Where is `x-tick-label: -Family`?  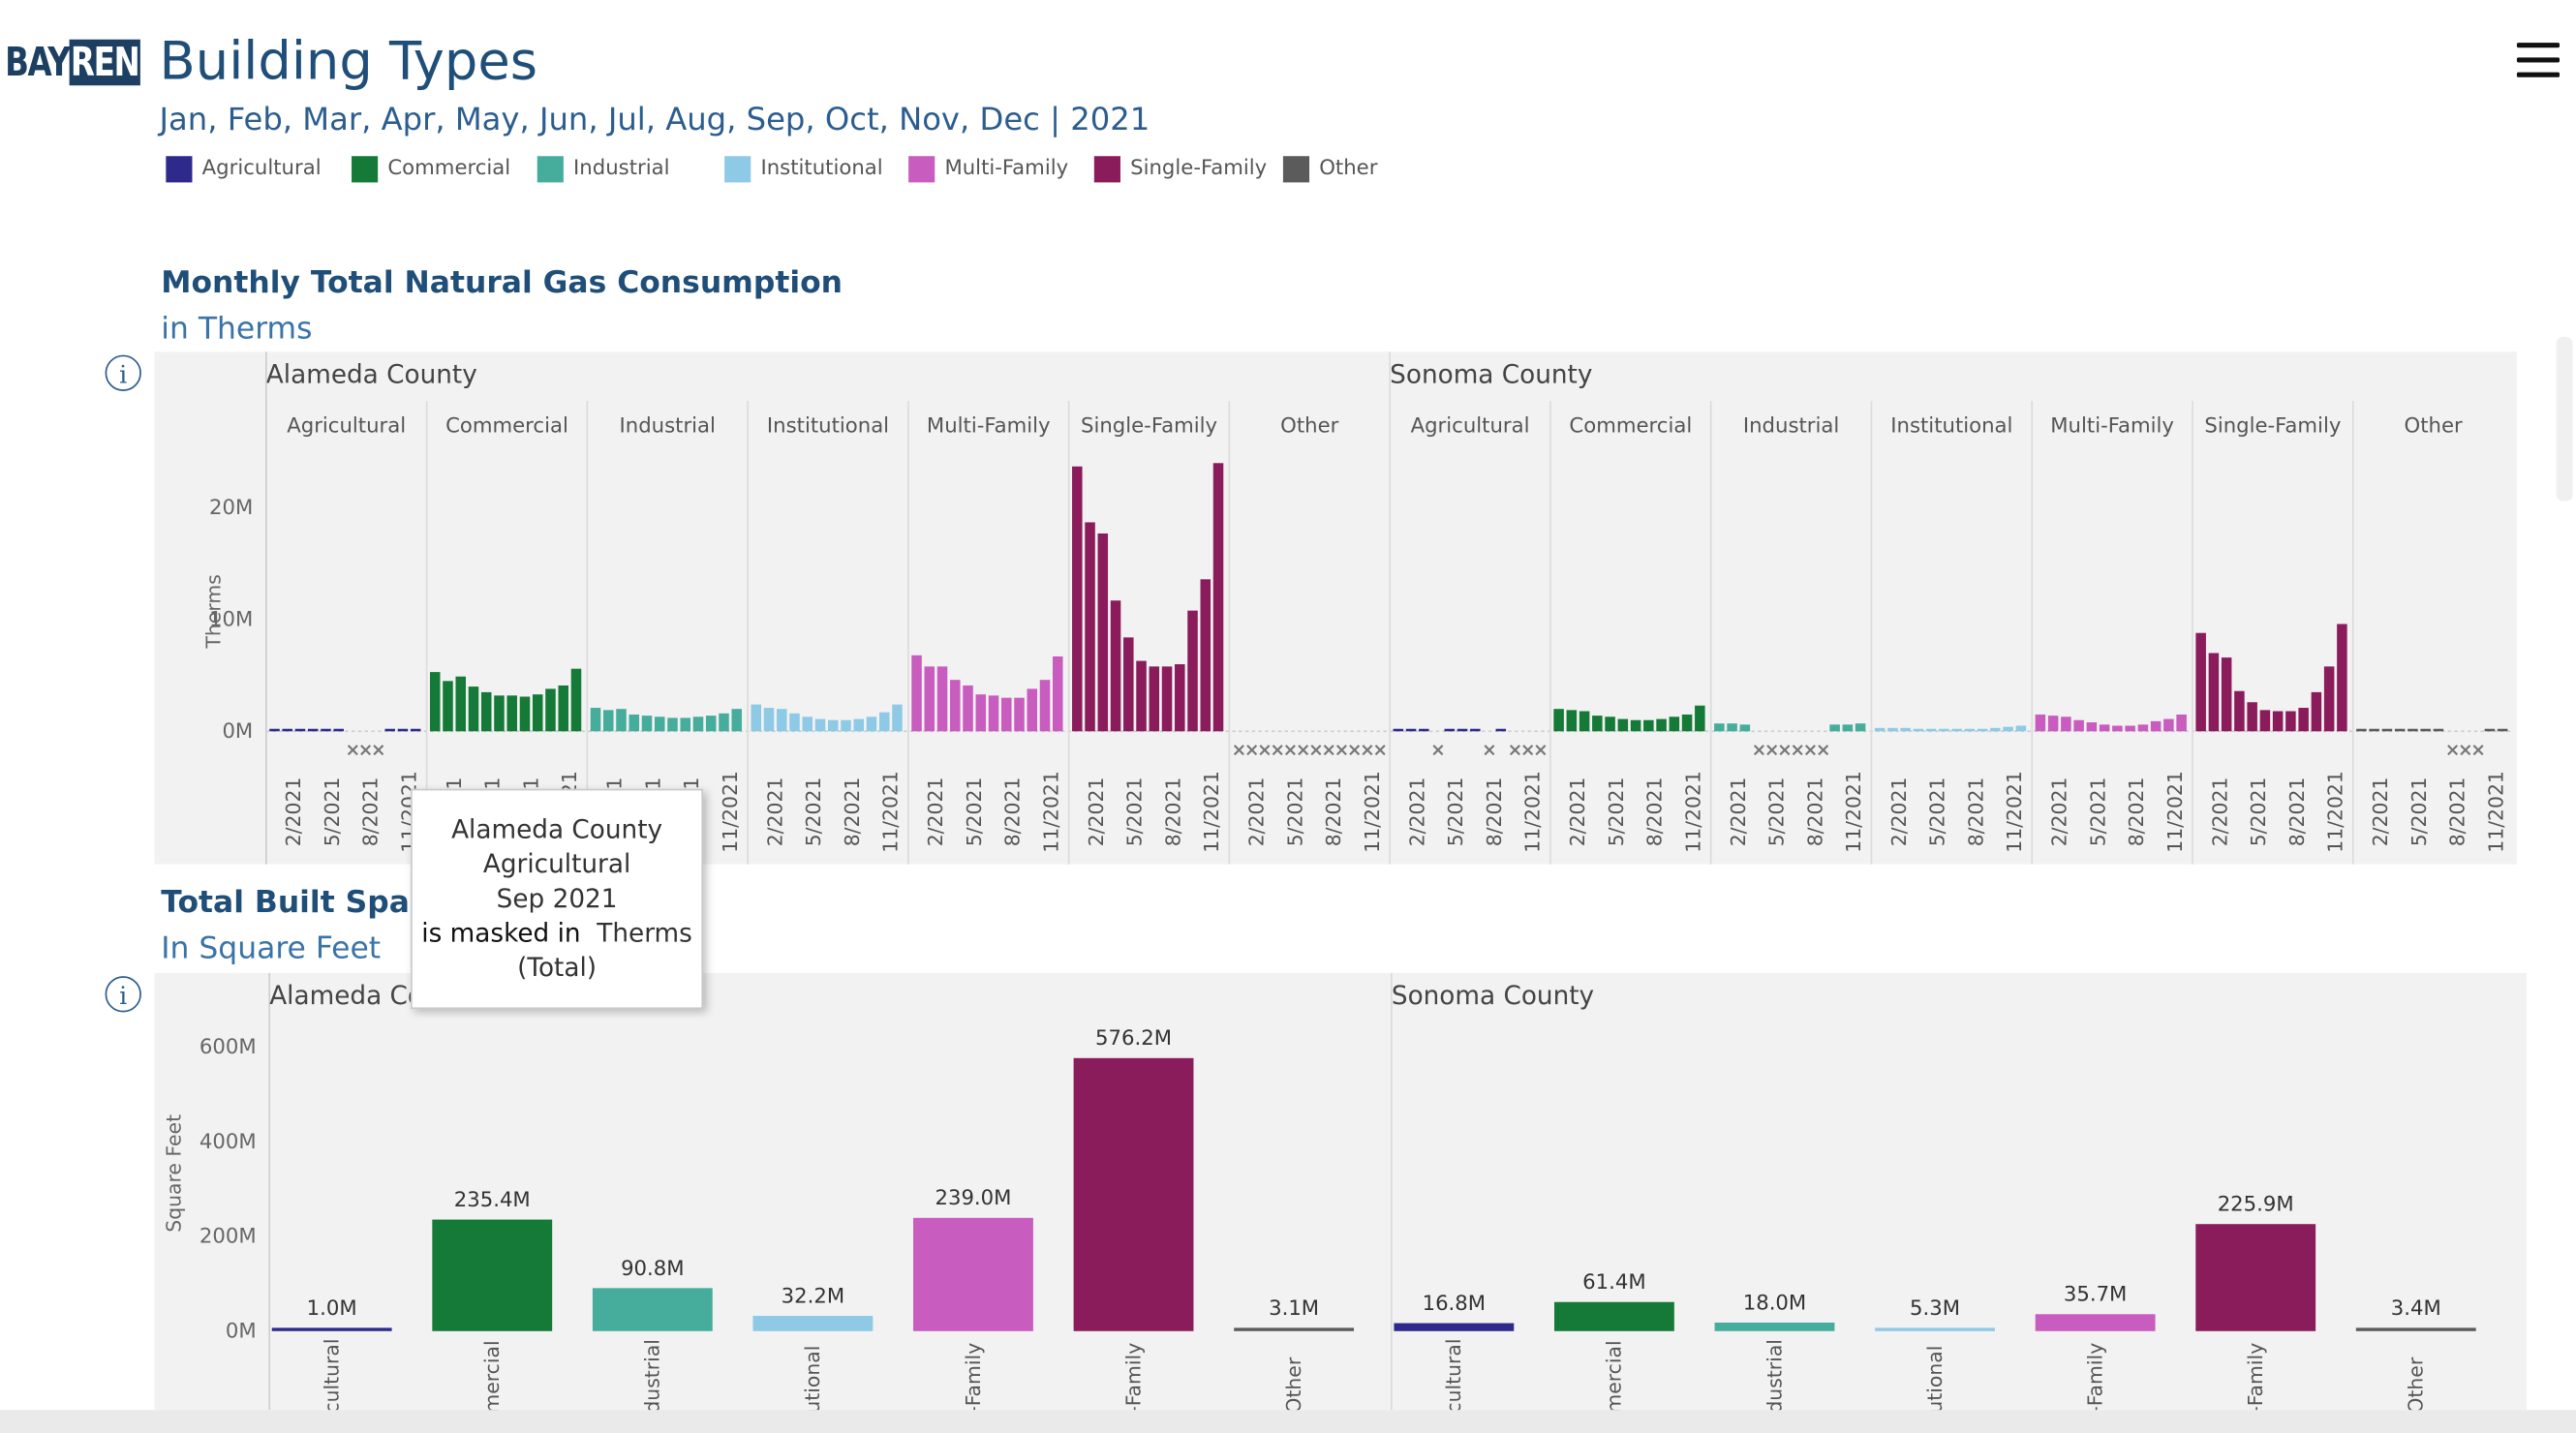 x-tick-label: -Family is located at coordinates (2094, 1376).